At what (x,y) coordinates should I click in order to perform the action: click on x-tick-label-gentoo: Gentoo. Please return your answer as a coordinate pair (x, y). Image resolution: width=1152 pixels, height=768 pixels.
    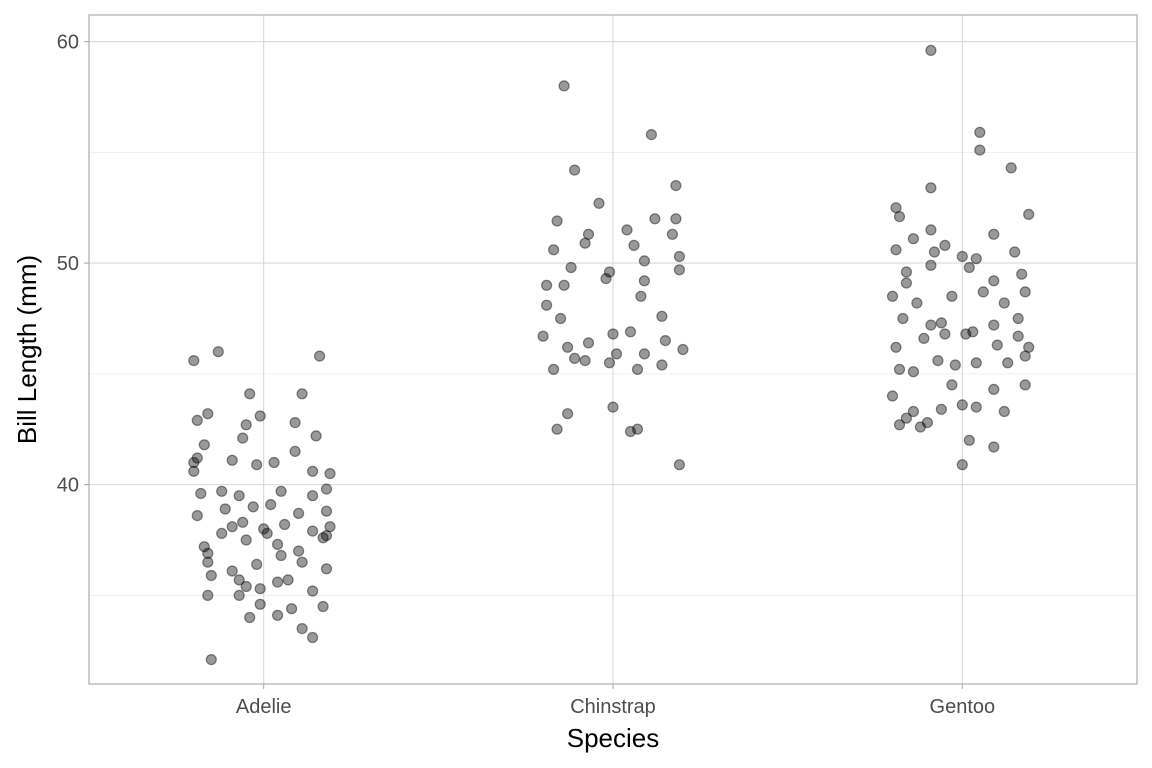
    Looking at the image, I should click on (963, 707).